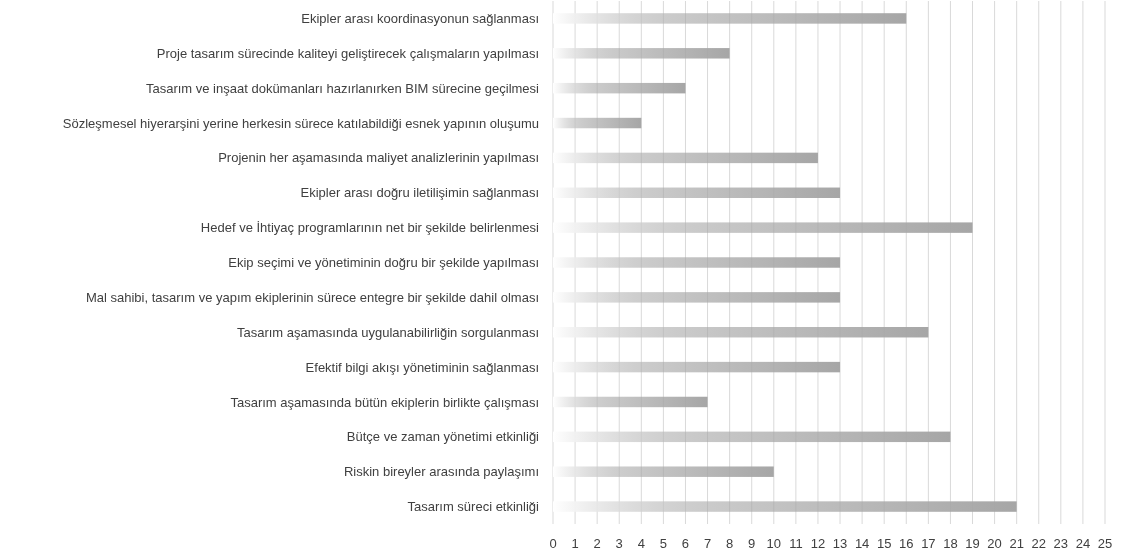 The height and width of the screenshot is (554, 1125). I want to click on x-tick-label: 1, so click(575, 543).